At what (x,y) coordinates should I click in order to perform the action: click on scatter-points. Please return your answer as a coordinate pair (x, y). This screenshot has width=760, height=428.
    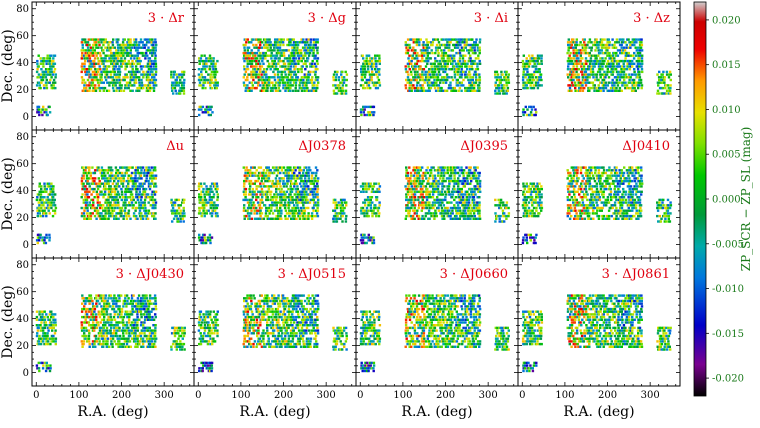
    Looking at the image, I should click on (596, 77).